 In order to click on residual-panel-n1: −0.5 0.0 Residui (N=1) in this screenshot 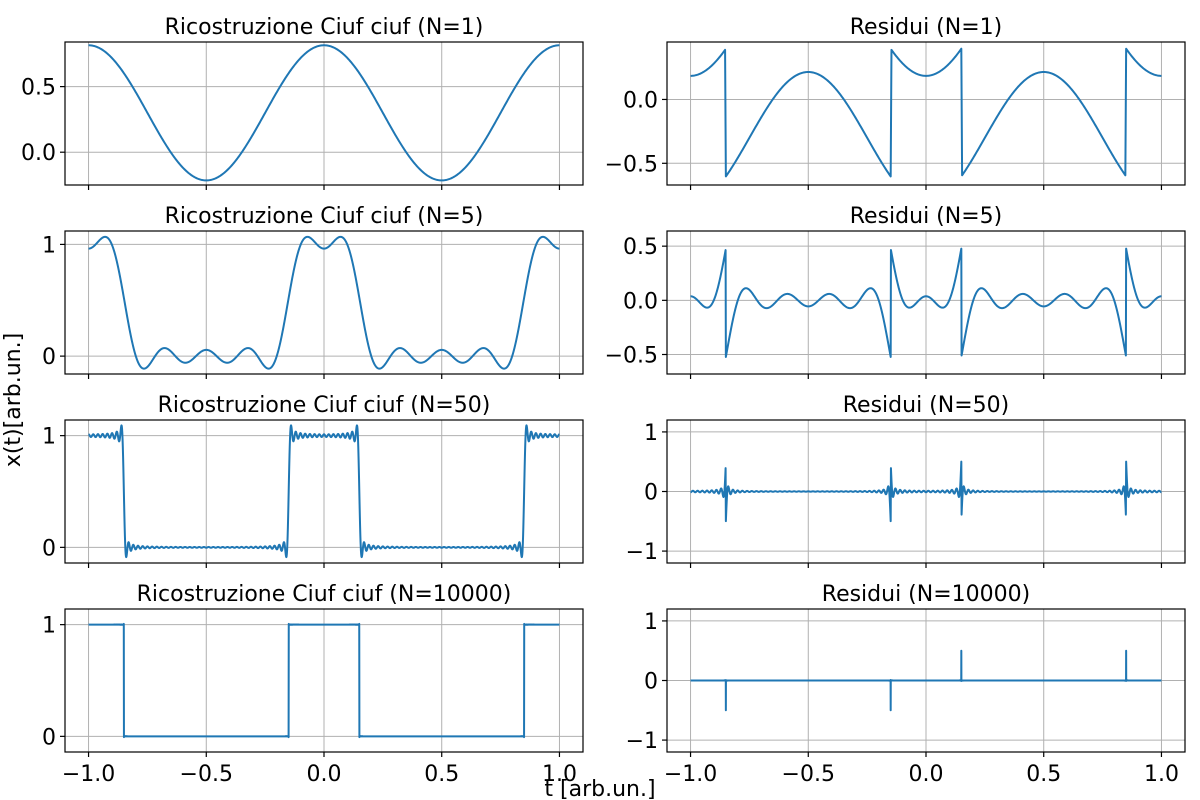, I will do `click(895, 102)`.